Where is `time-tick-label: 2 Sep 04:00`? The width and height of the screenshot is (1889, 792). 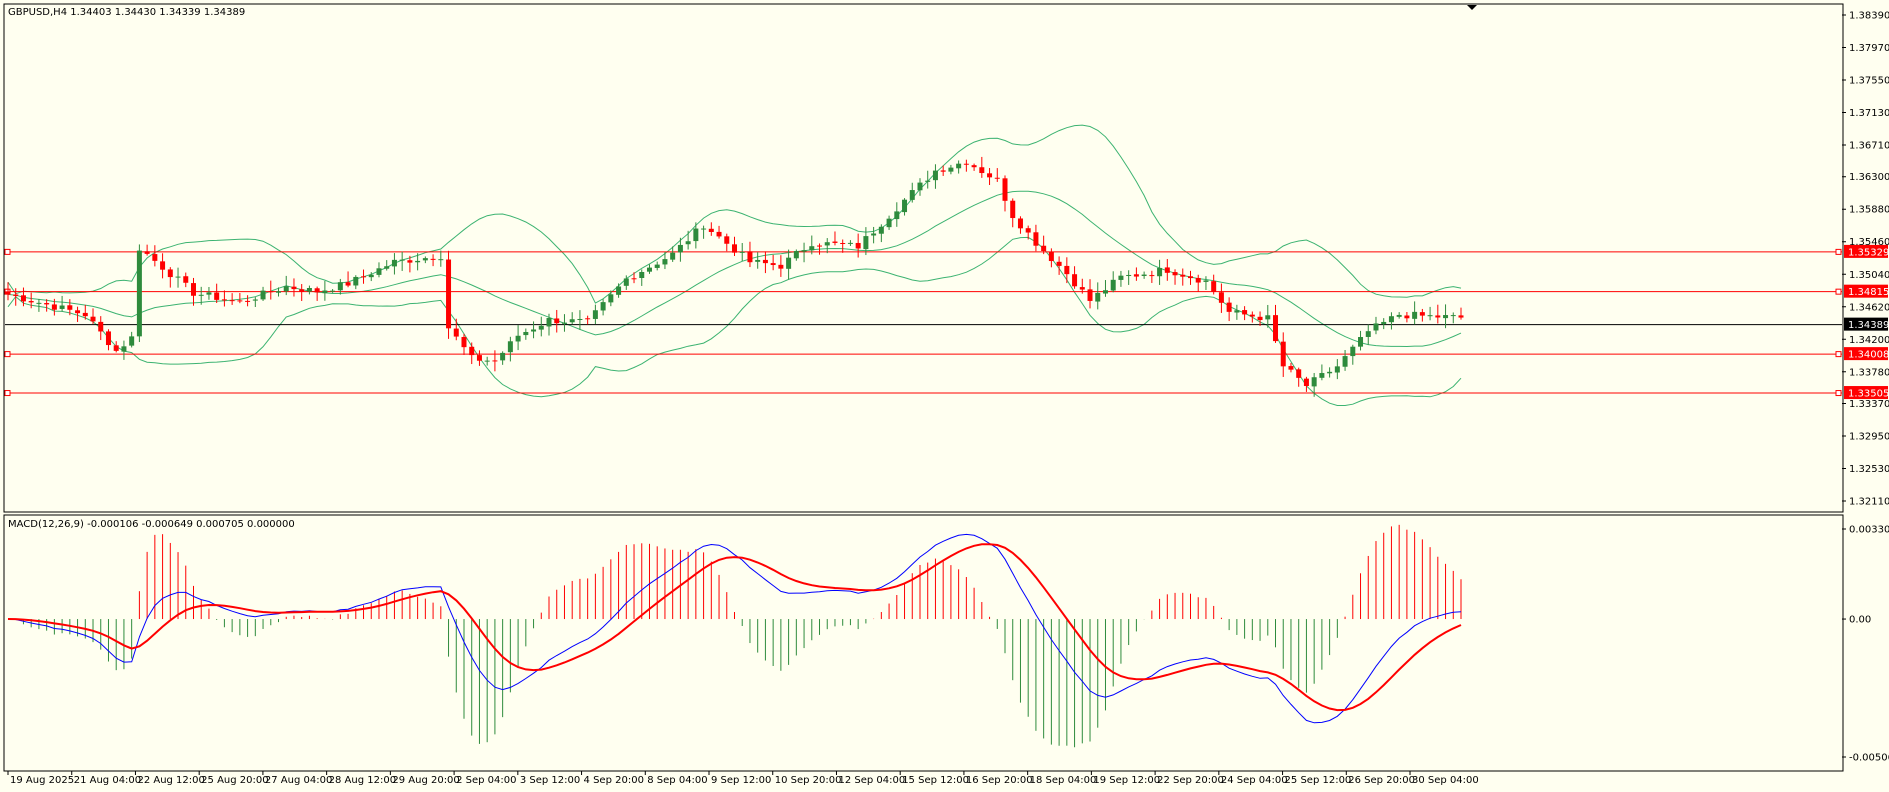
time-tick-label: 2 Sep 04:00 is located at coordinates (486, 780).